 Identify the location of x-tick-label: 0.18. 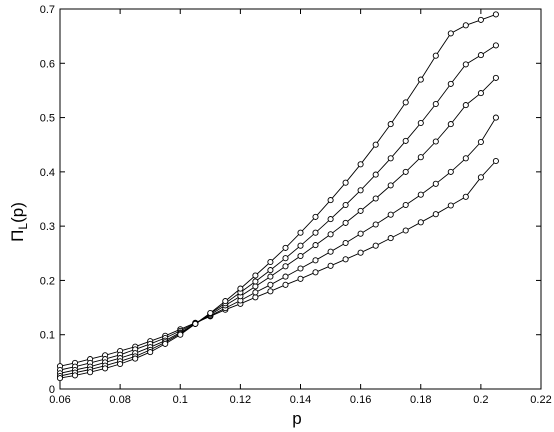
(420, 400).